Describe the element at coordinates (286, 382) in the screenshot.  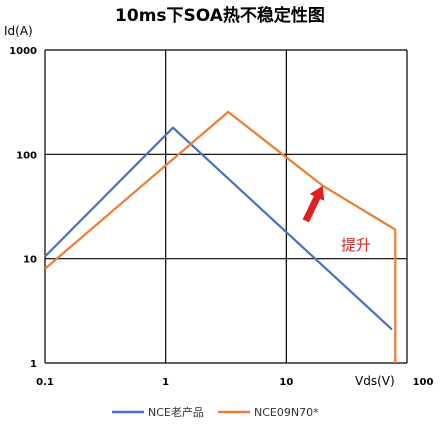
I see `x-tick-label: 10` at that location.